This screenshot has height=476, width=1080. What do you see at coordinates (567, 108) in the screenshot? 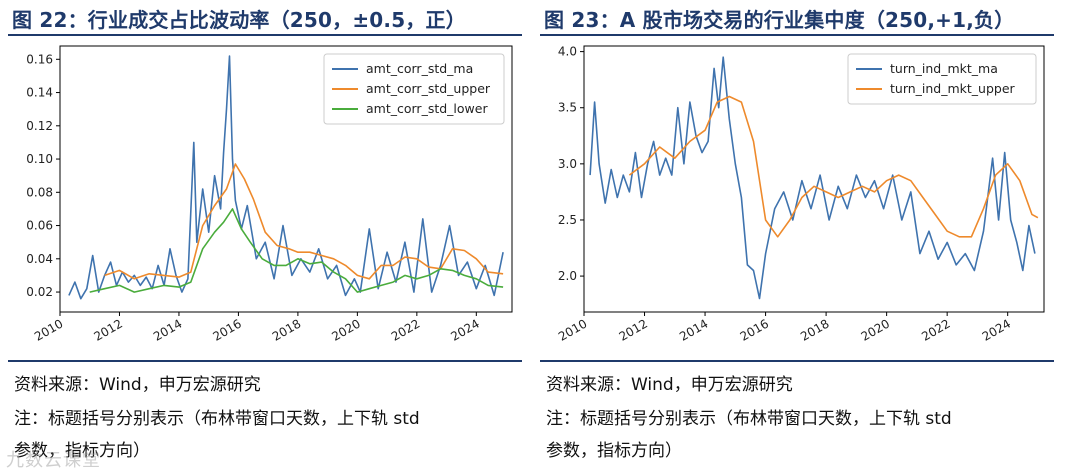
I see `right-chart-y-tick-label: 3.5` at bounding box center [567, 108].